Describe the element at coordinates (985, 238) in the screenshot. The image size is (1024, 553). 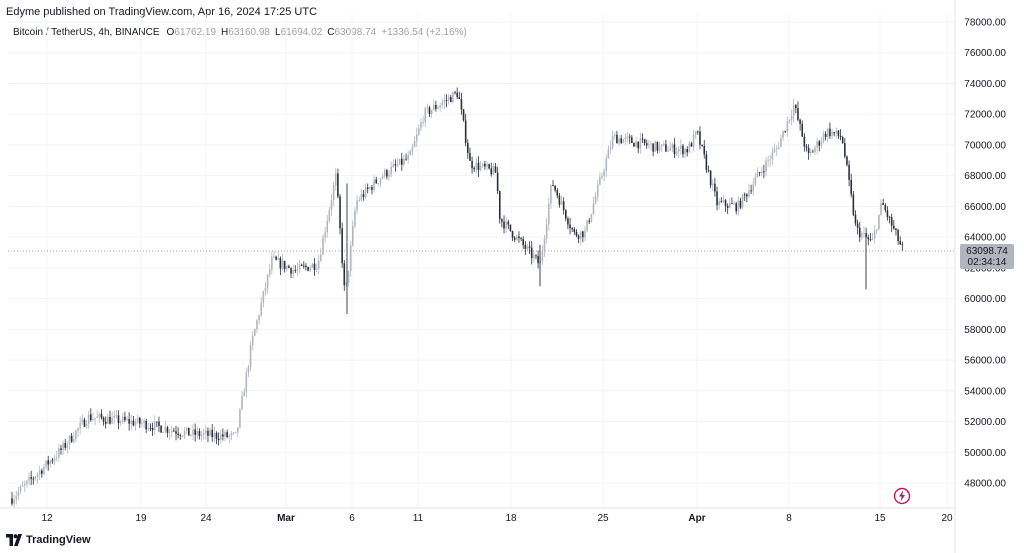
I see `y-tick-label: 64000.00` at that location.